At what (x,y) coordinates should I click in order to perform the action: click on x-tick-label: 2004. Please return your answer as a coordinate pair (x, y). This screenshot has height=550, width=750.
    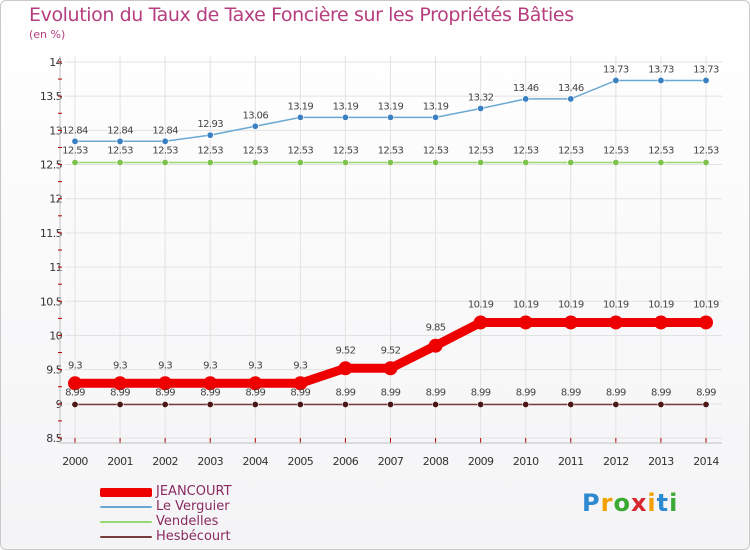
    Looking at the image, I should click on (255, 461).